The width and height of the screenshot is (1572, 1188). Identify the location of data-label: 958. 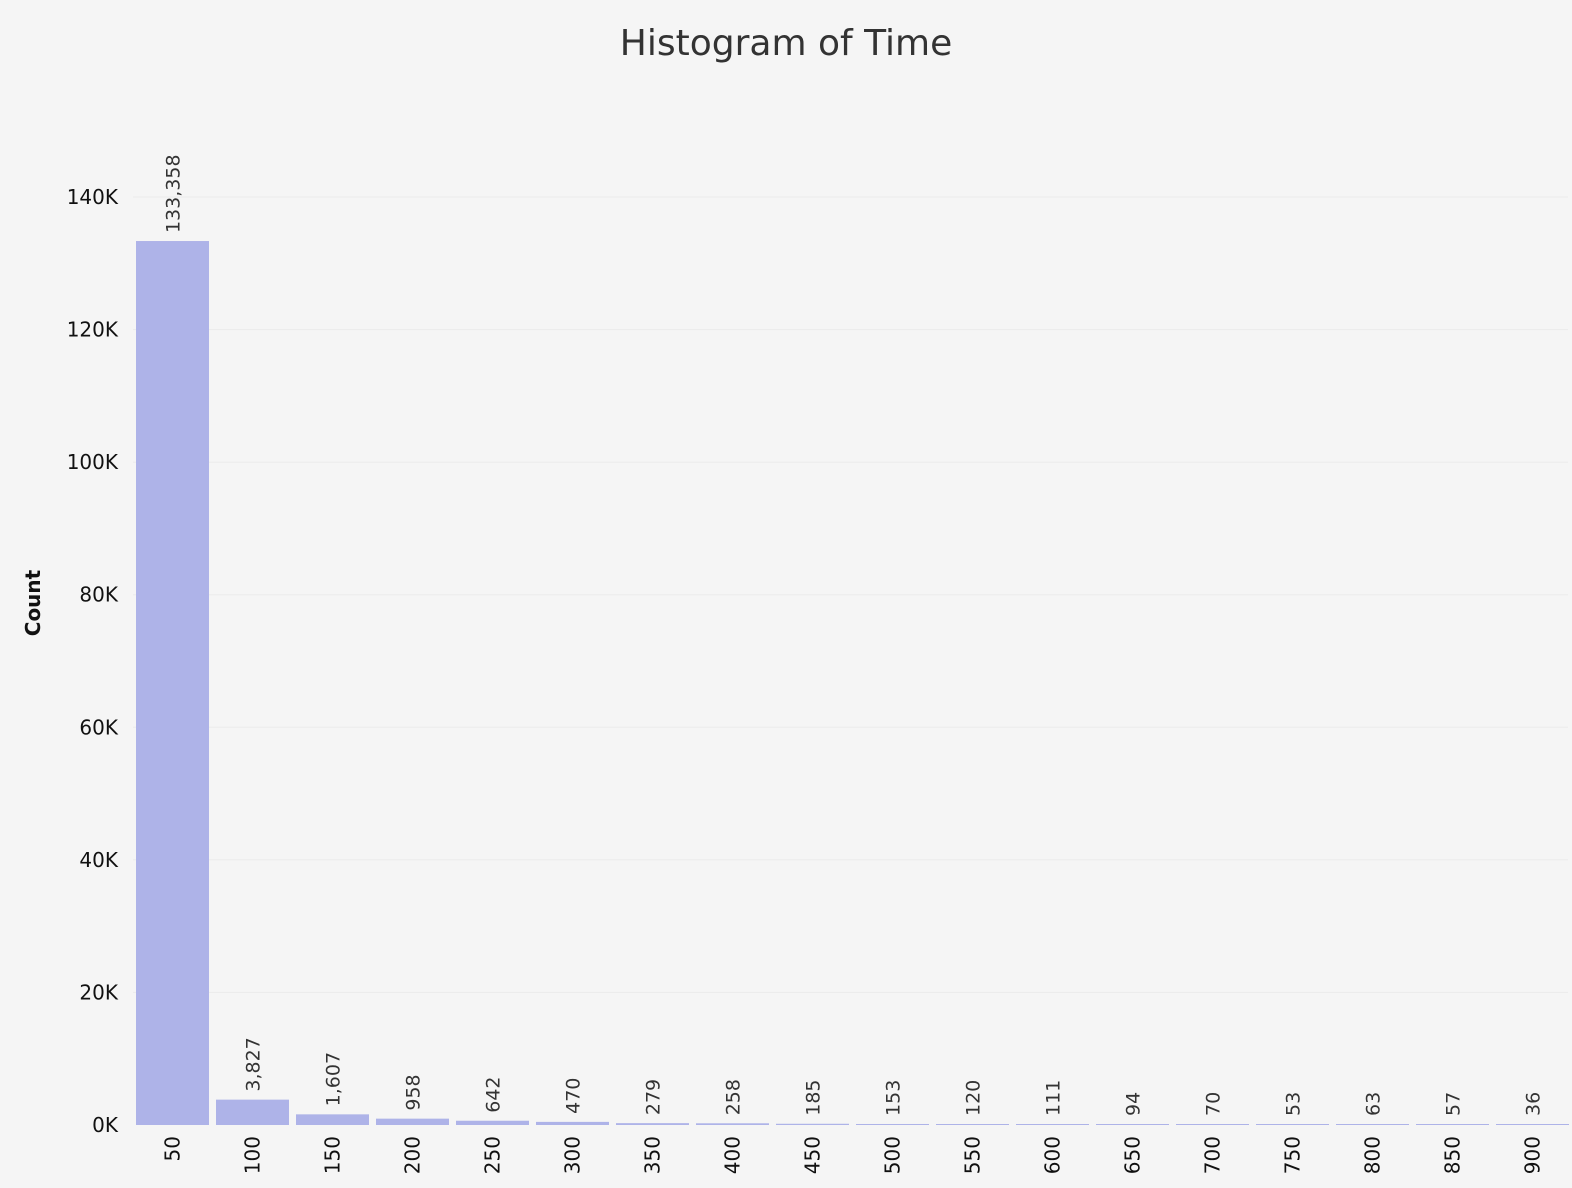
(414, 1092).